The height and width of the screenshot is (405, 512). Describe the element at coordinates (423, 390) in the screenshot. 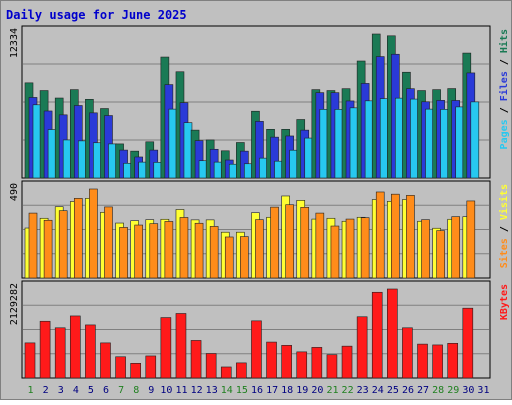

I see `day-label: 27` at that location.